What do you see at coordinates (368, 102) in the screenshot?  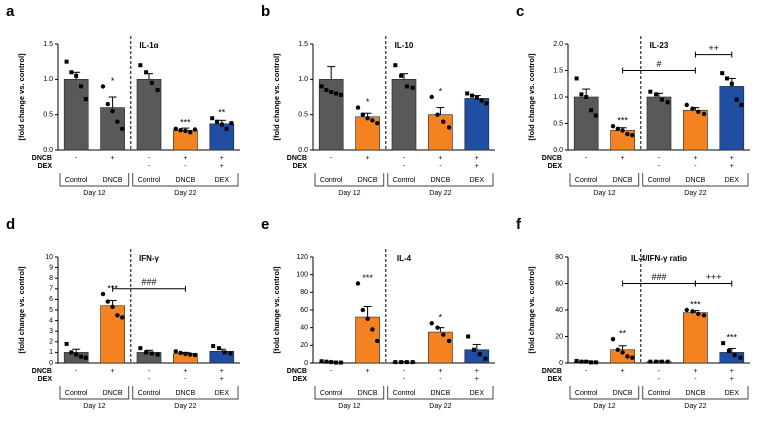 I see `significance: *` at bounding box center [368, 102].